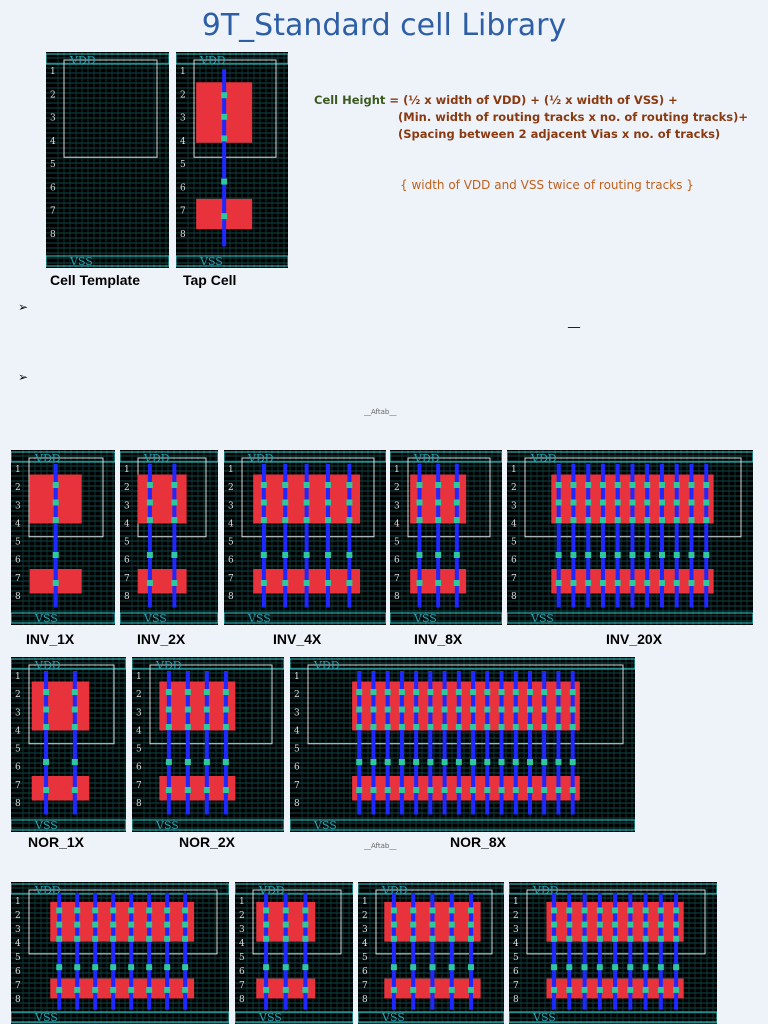  What do you see at coordinates (431, 953) in the screenshot?
I see `bottom-cell-3-layout: 1 2 3 4 5 6 7 8 VDD VSS` at bounding box center [431, 953].